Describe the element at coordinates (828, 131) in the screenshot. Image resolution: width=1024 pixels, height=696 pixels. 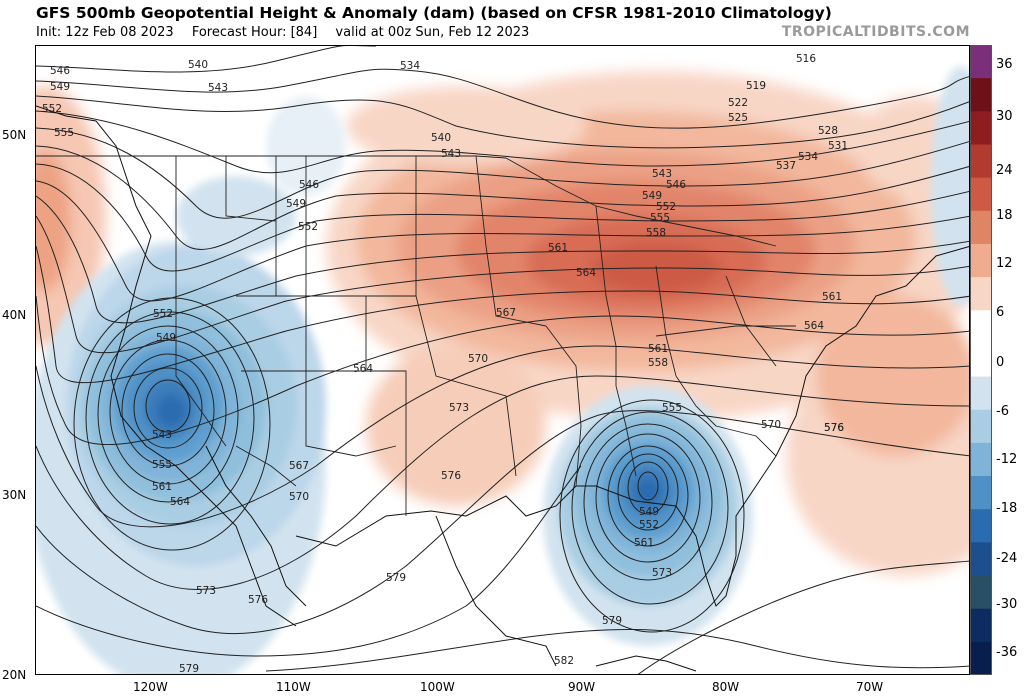
I see `contour-label: 528` at that location.